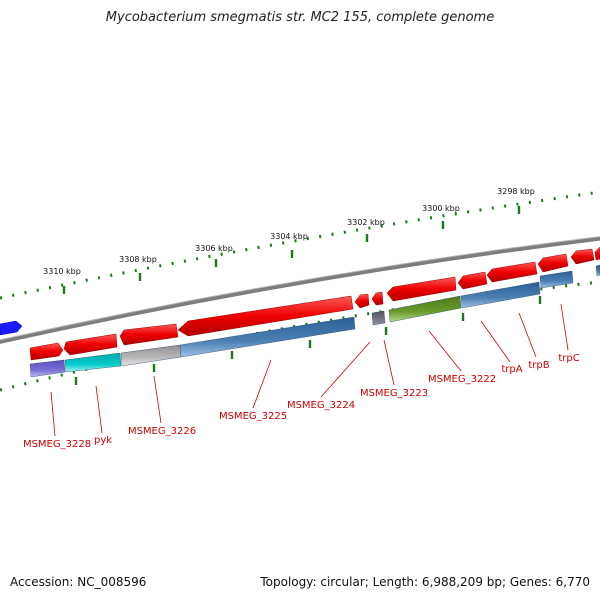  I want to click on scale-label-3308: 3308 kbp, so click(138, 259).